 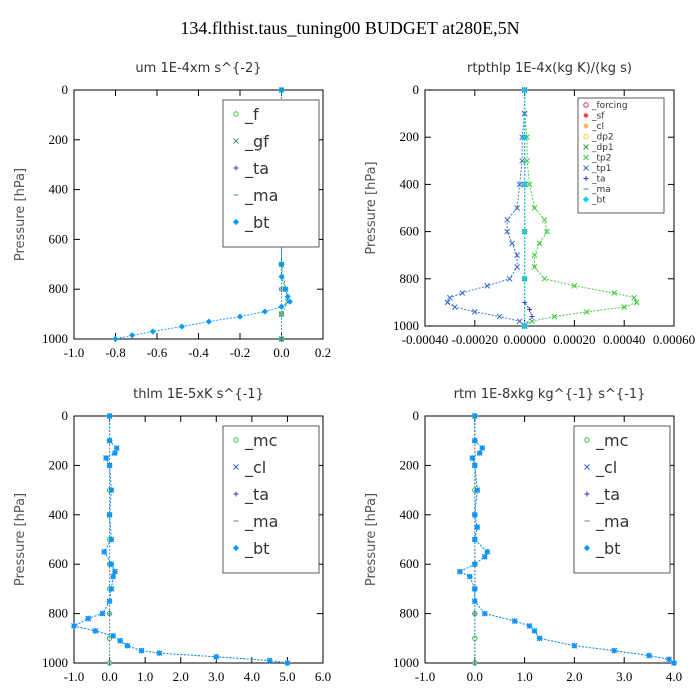 I want to click on legend: _forcing_sf_cl_dp2_dp1_tp2_tp1_ta_ma_bt, so click(x=621, y=155).